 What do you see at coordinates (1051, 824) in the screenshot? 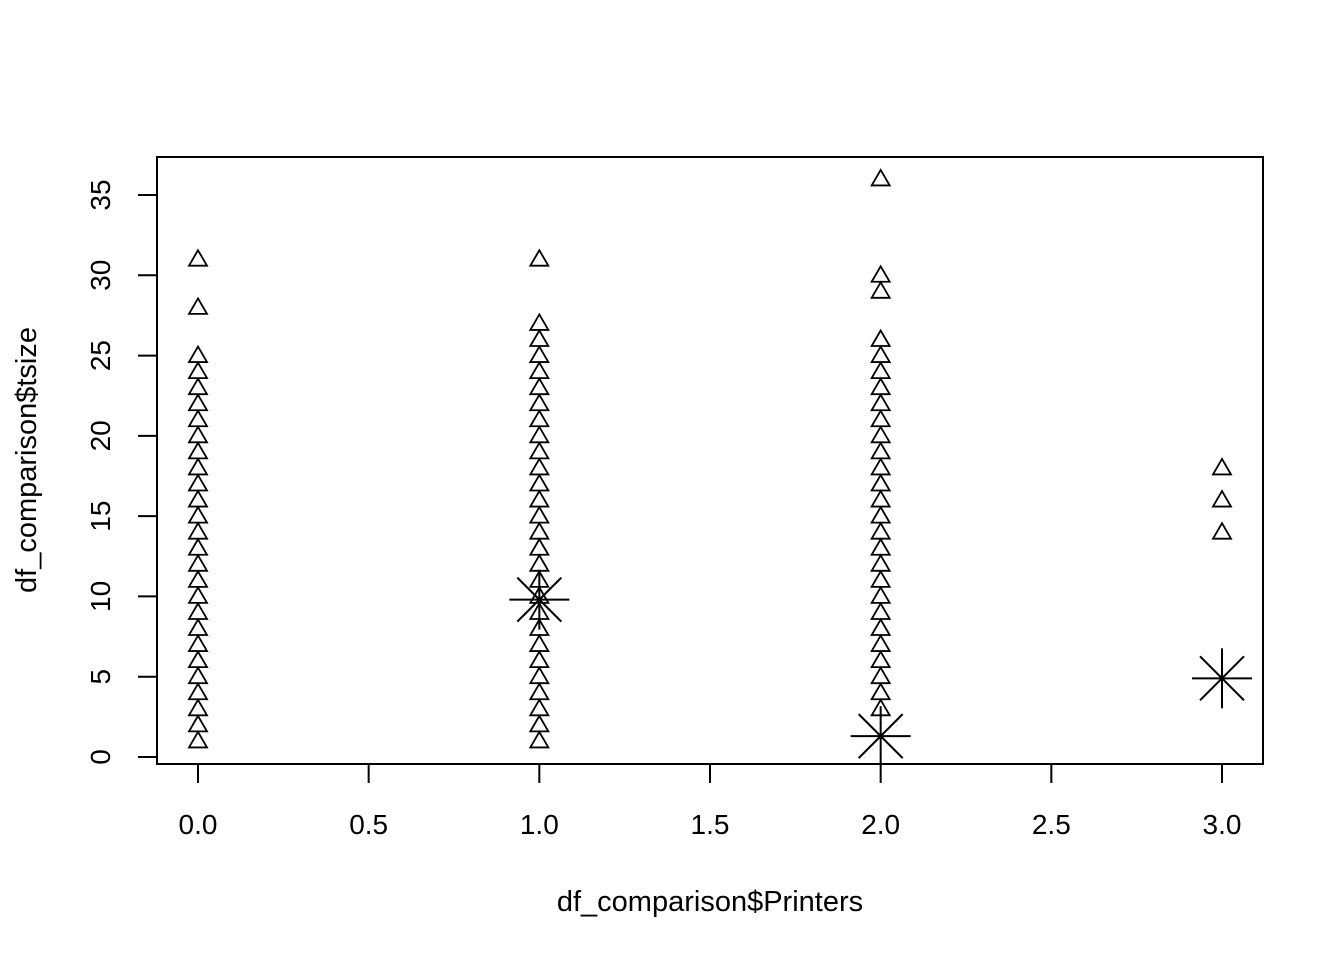
I see `x-tick-label: 2.5` at bounding box center [1051, 824].